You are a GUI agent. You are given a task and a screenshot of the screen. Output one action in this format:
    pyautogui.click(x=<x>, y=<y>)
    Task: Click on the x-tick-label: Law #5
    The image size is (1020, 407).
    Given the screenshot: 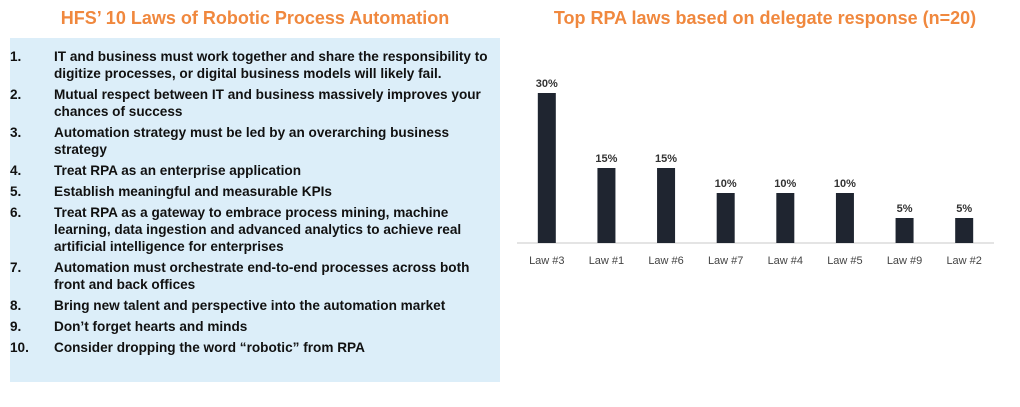 What is the action you would take?
    pyautogui.click(x=844, y=261)
    